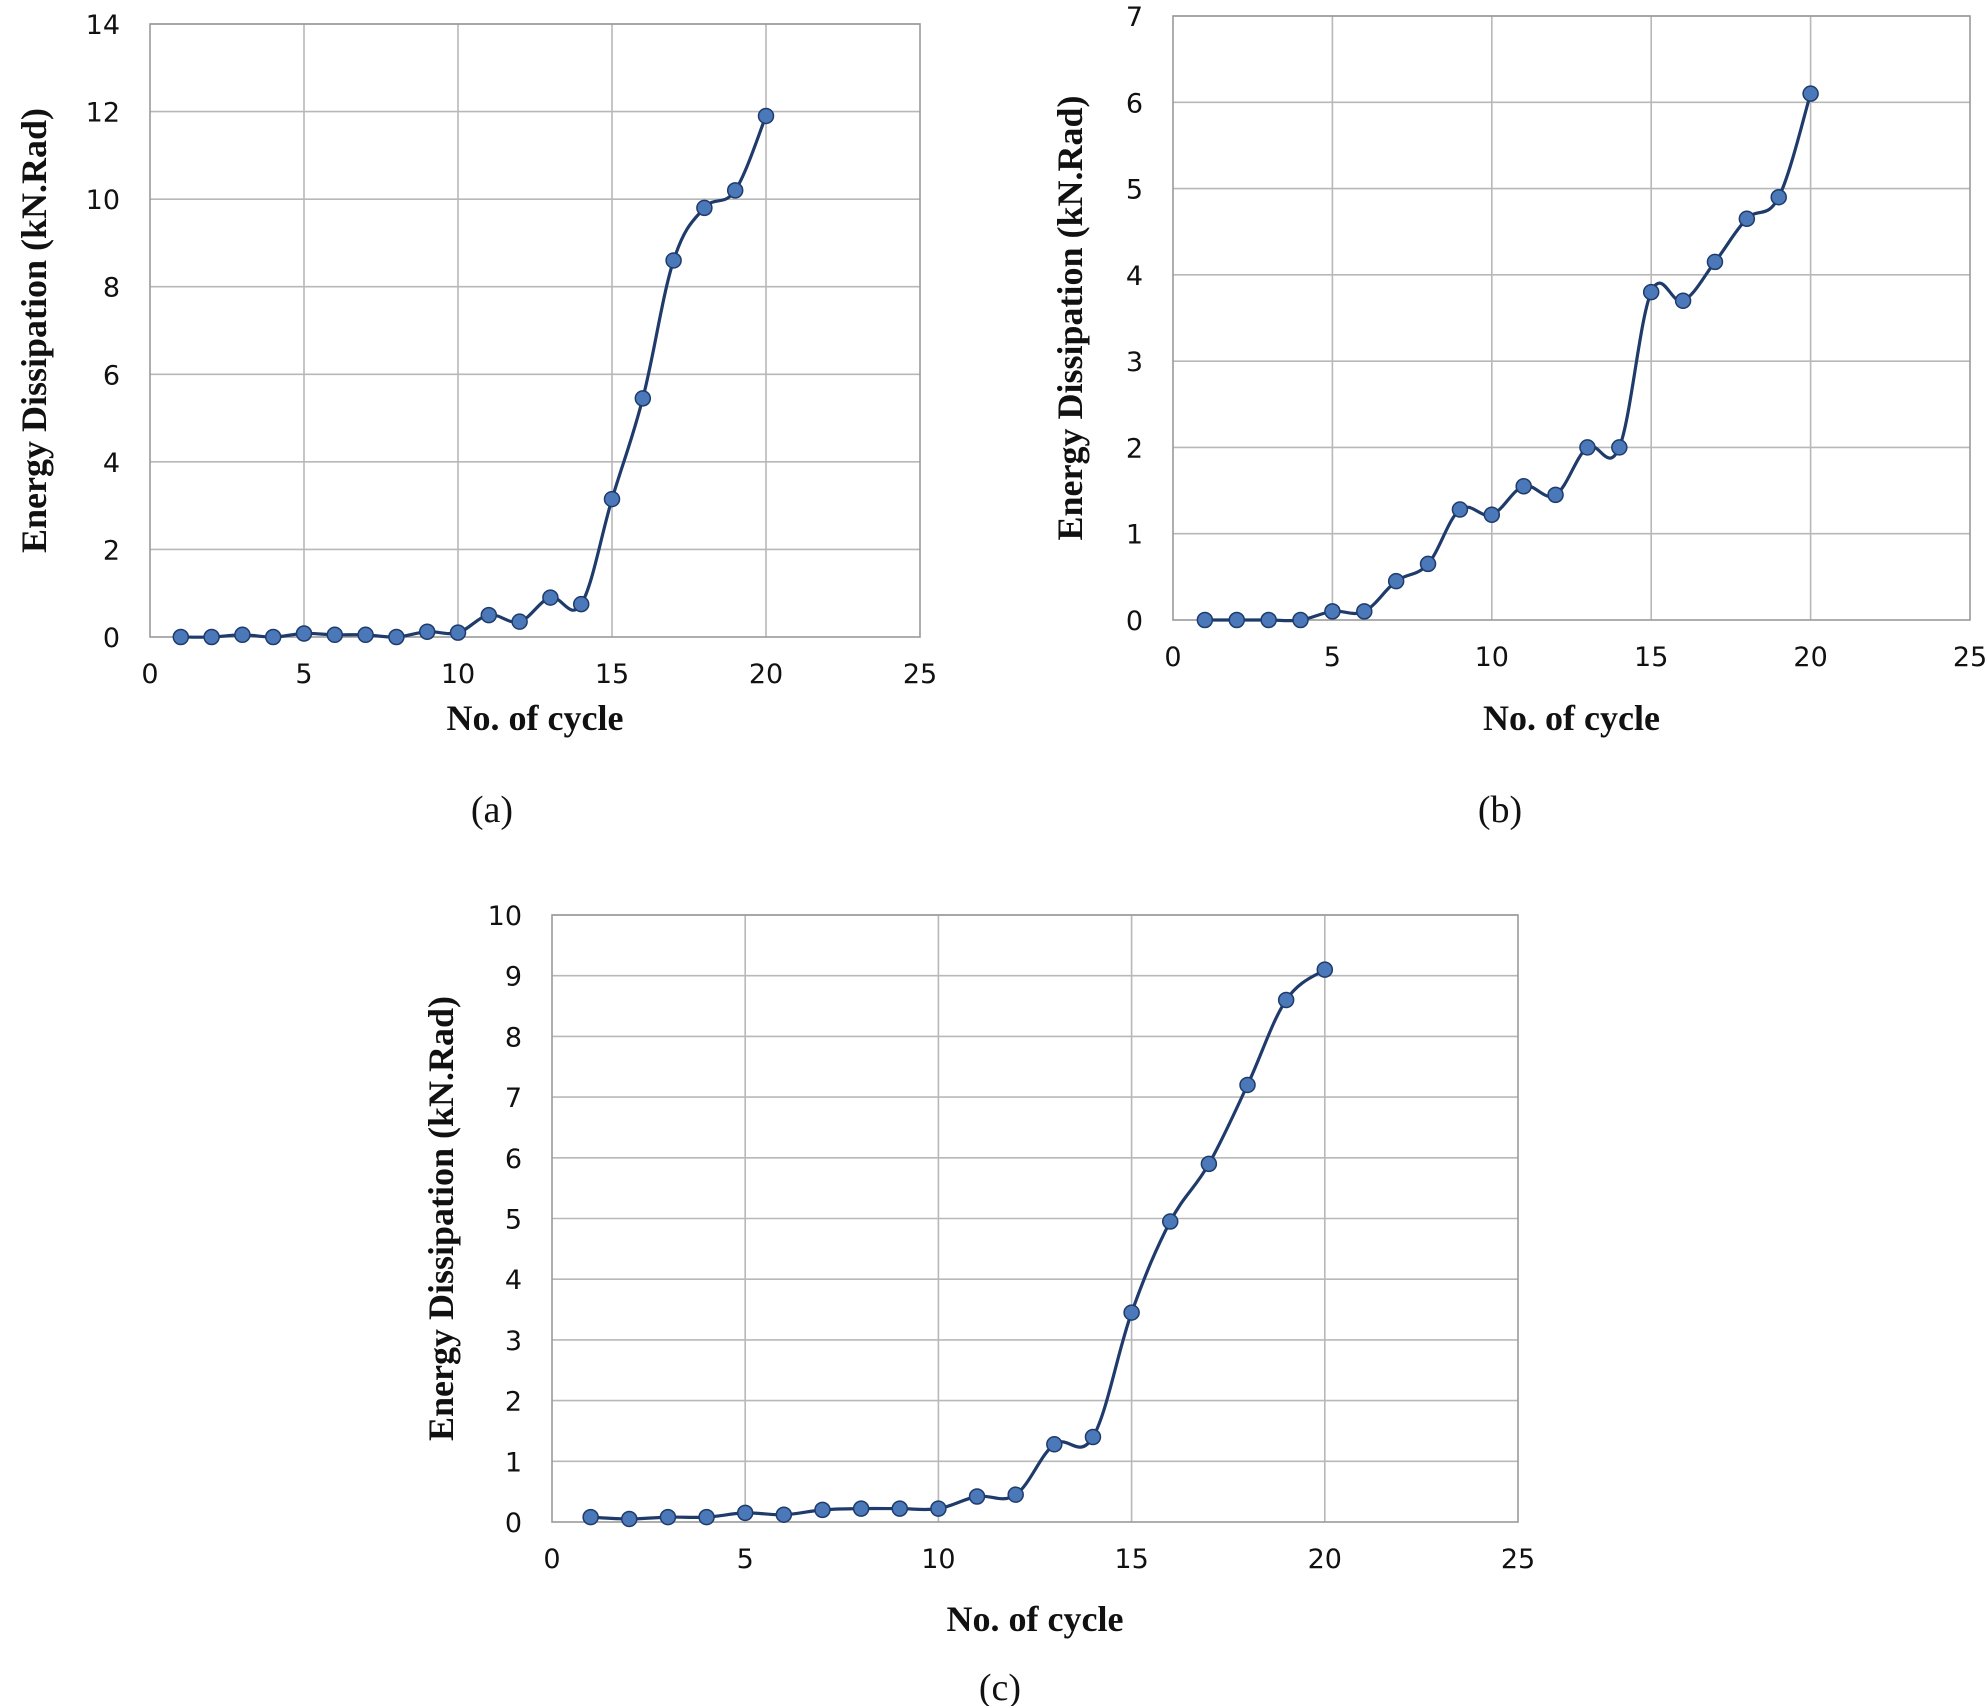 Image resolution: width=1985 pixels, height=1706 pixels. What do you see at coordinates (111, 638) in the screenshot?
I see `panel-a-y-tick-label: 0` at bounding box center [111, 638].